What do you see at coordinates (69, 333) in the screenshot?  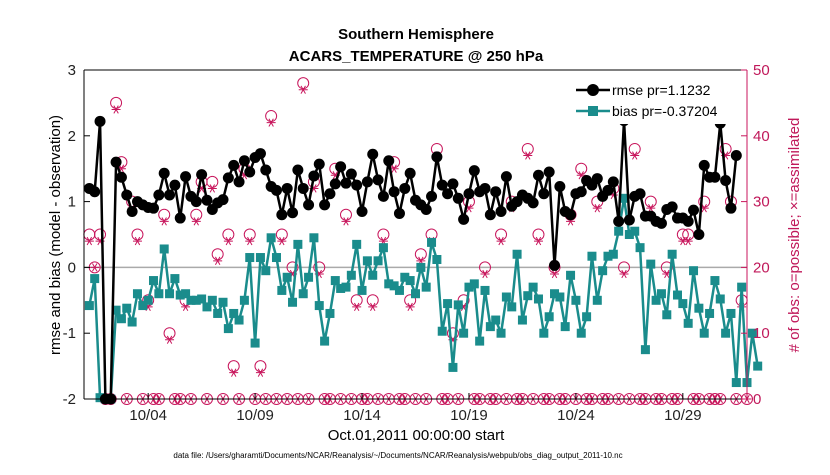 I see `y-tick-label-left: -1` at bounding box center [69, 333].